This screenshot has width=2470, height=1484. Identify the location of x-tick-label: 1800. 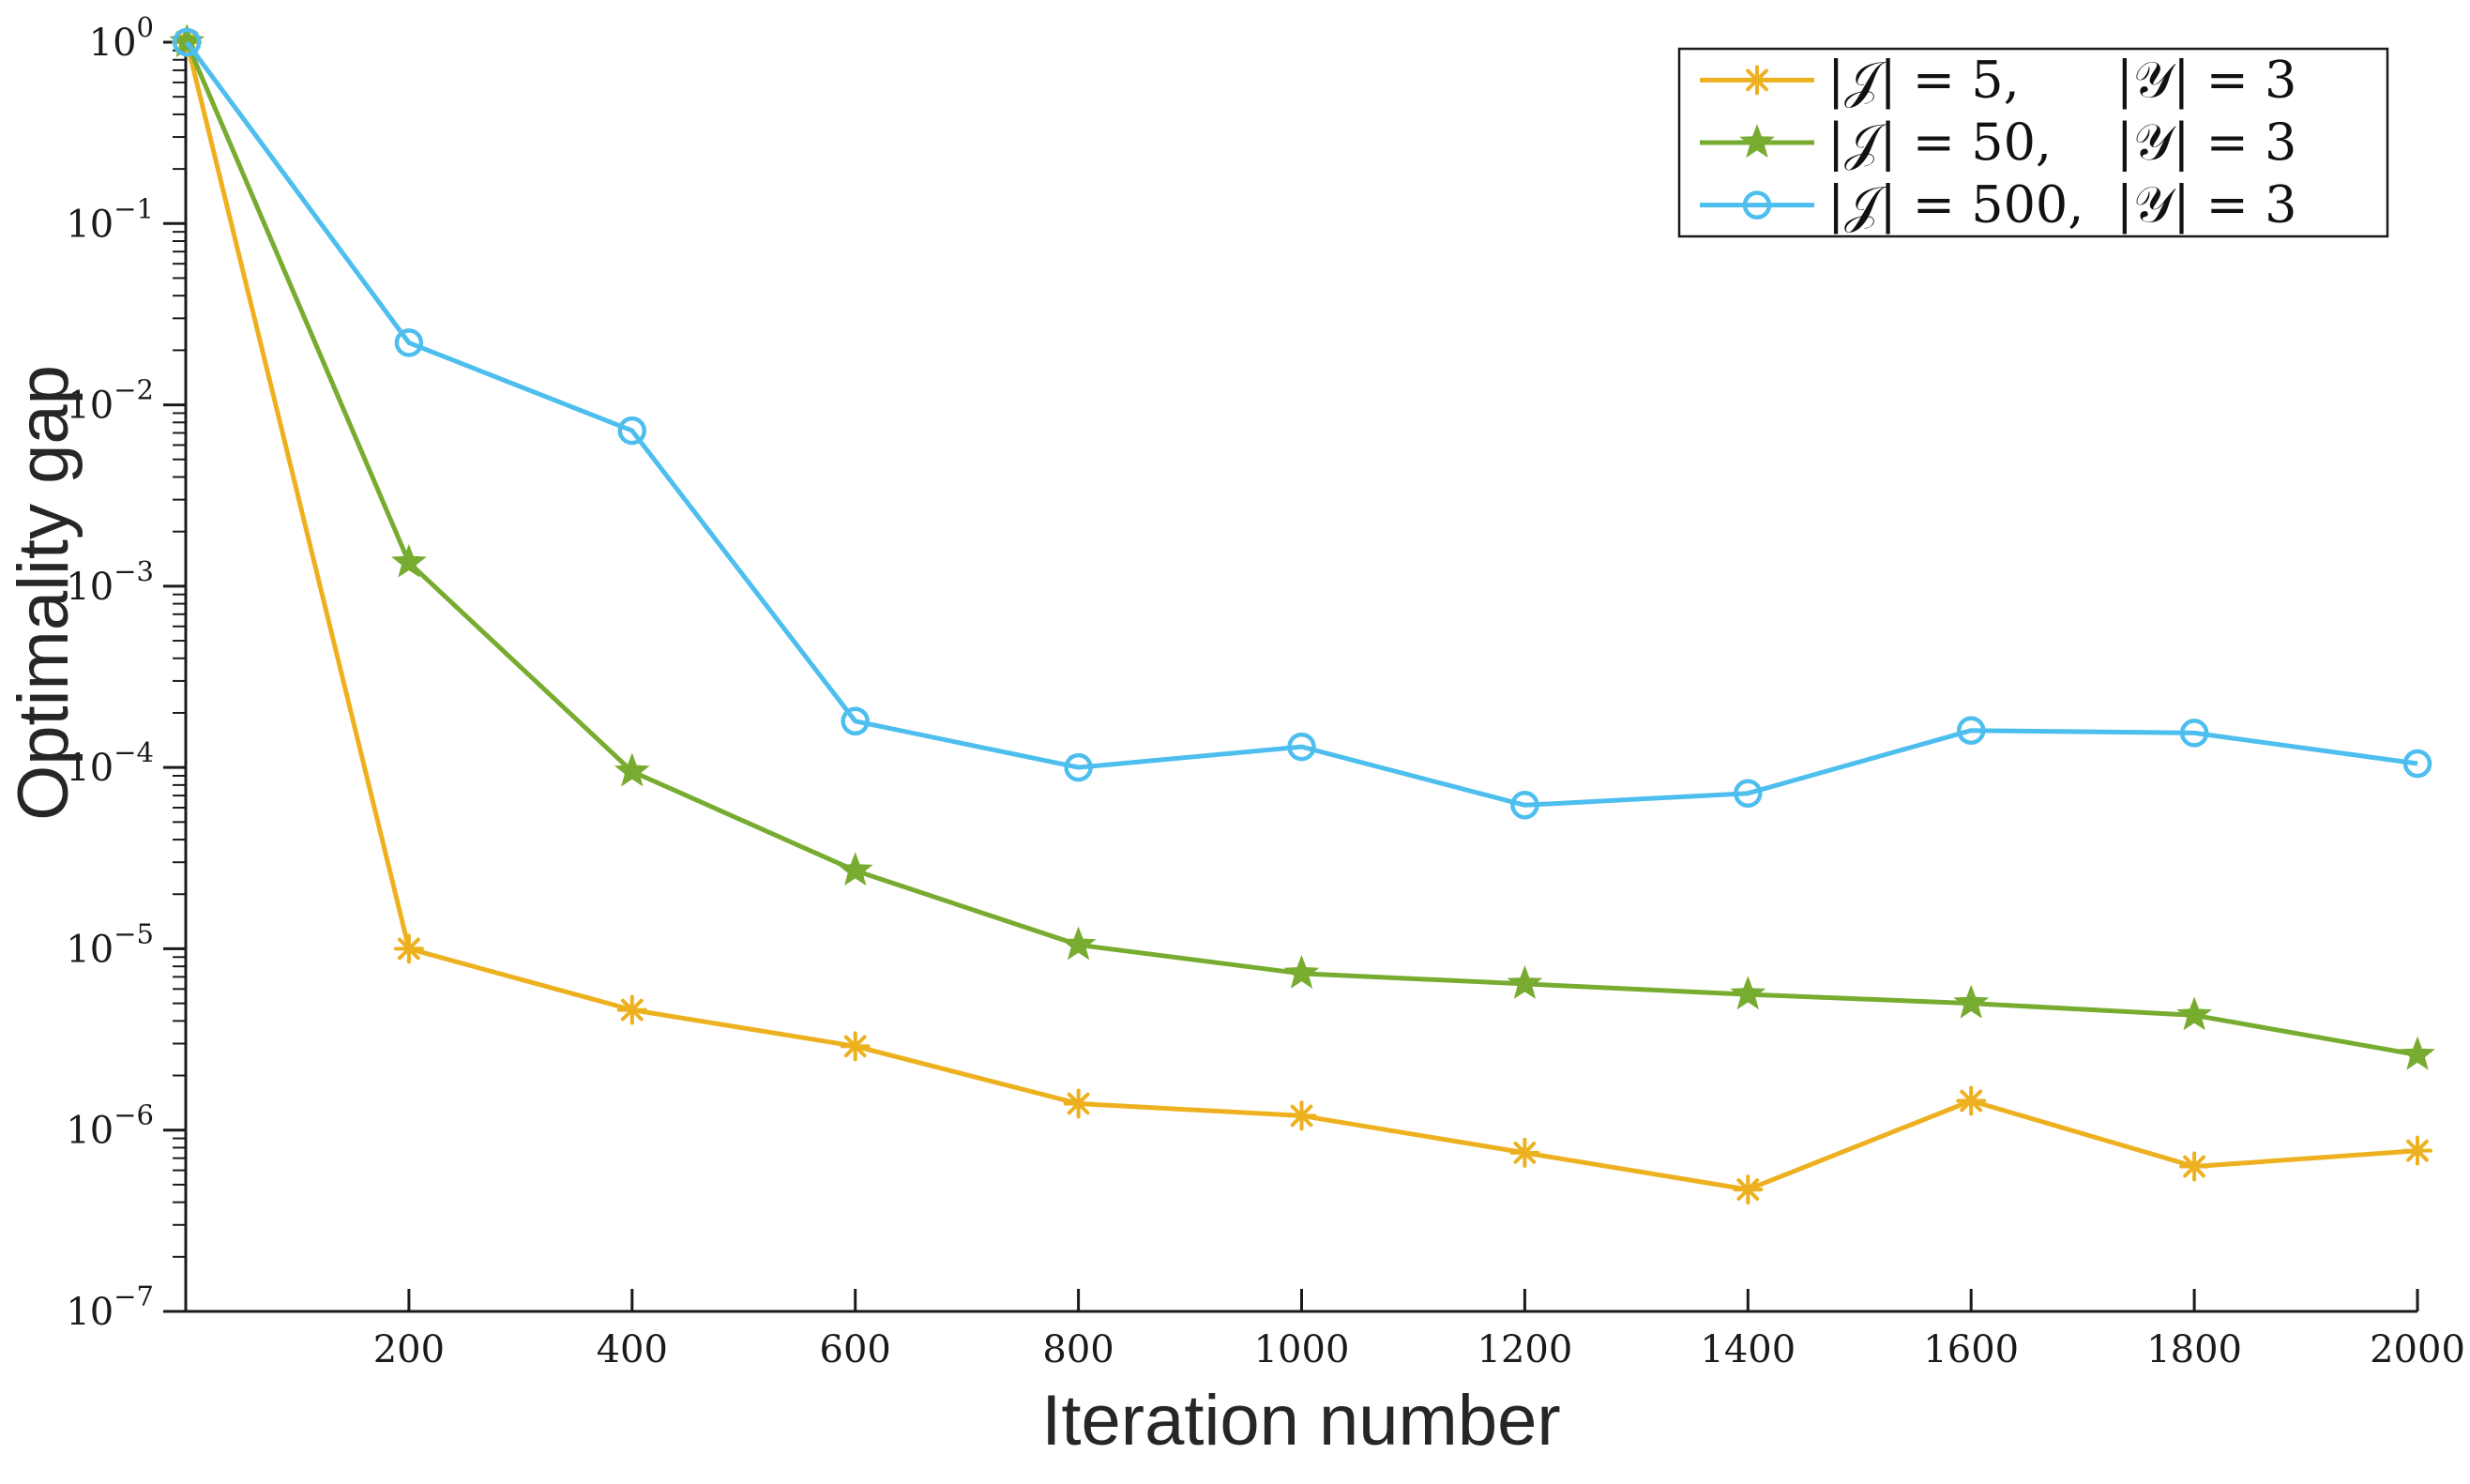
(2194, 1349).